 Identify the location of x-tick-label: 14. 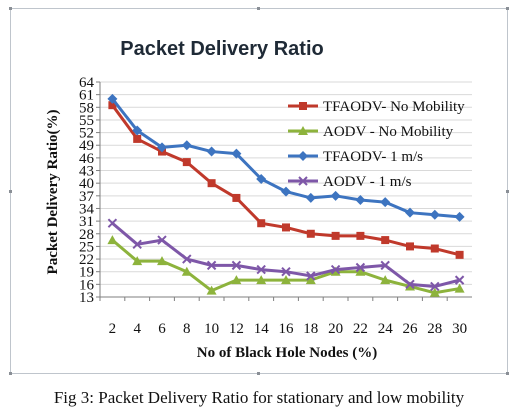
(262, 329).